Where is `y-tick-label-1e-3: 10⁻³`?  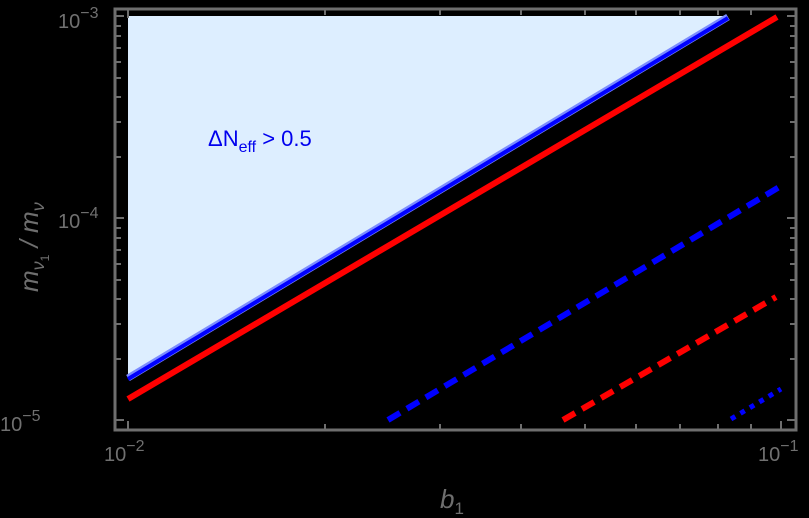 y-tick-label-1e-3: 10⁻³ is located at coordinates (78, 19).